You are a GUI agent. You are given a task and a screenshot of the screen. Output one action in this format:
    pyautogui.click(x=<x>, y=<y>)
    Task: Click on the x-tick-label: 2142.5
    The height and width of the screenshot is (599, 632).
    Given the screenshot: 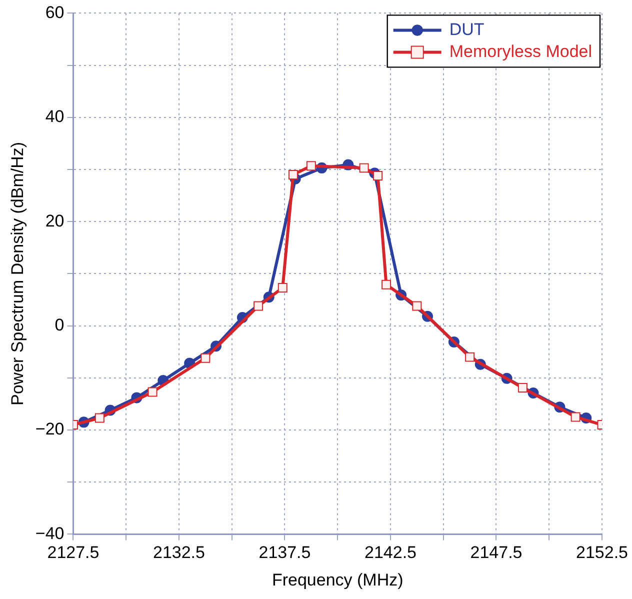 What is the action you would take?
    pyautogui.click(x=390, y=552)
    